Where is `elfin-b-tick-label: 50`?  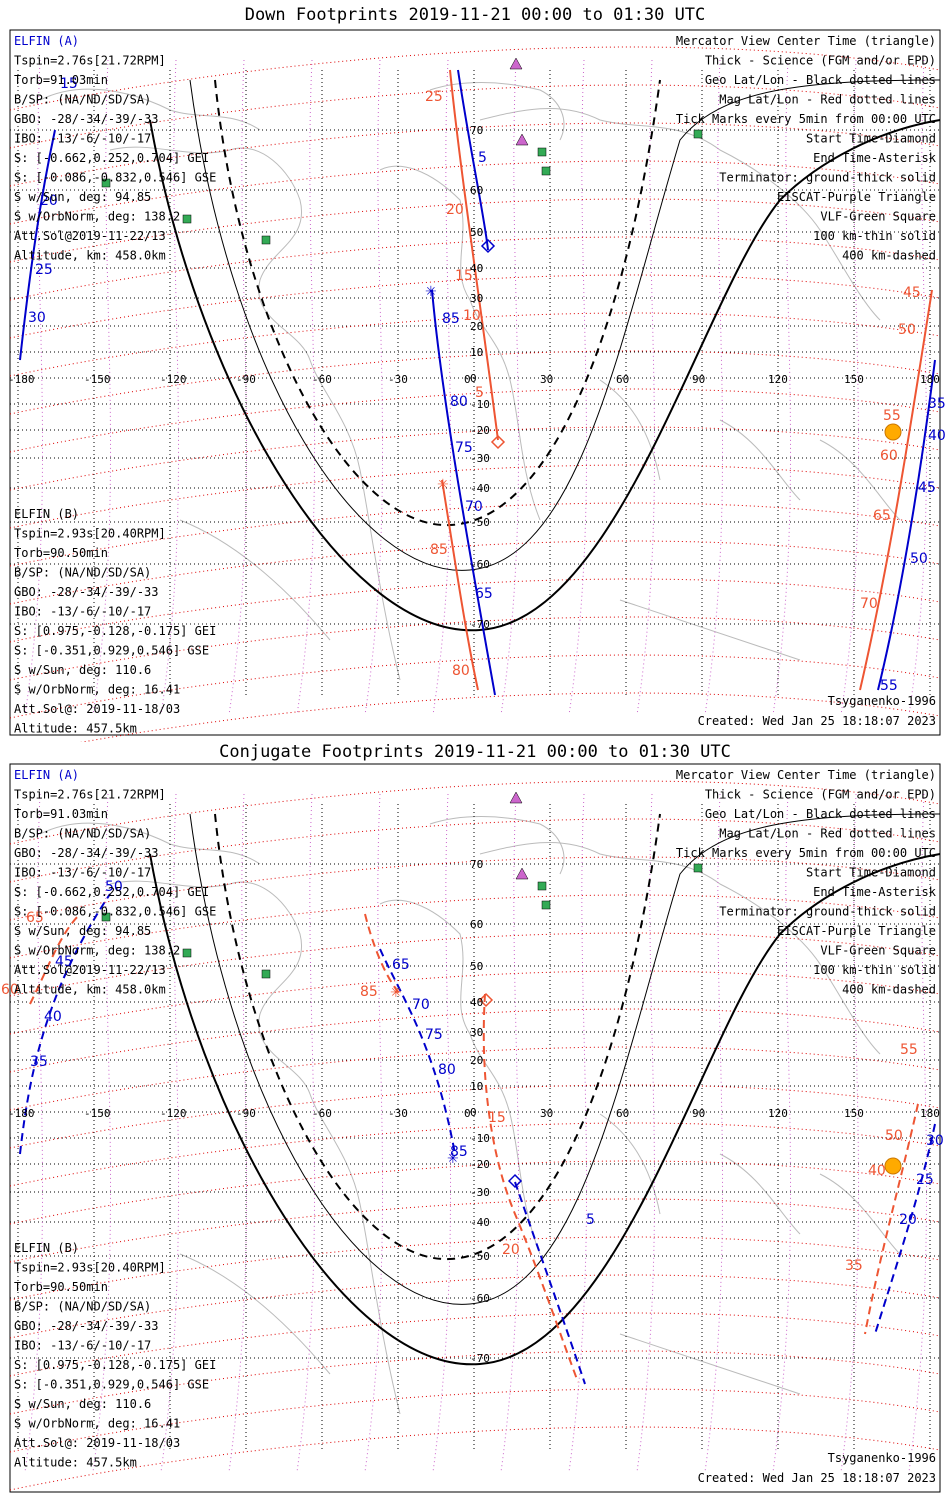
elfin-b-tick-label: 50 is located at coordinates (907, 330).